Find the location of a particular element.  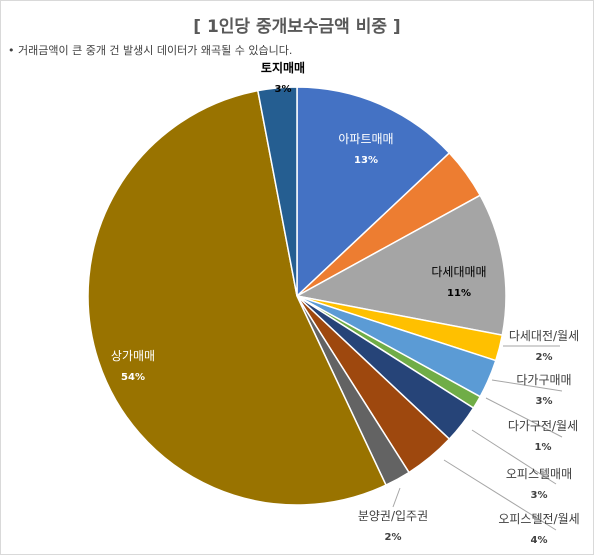

slice-percent: 54% is located at coordinates (133, 377).